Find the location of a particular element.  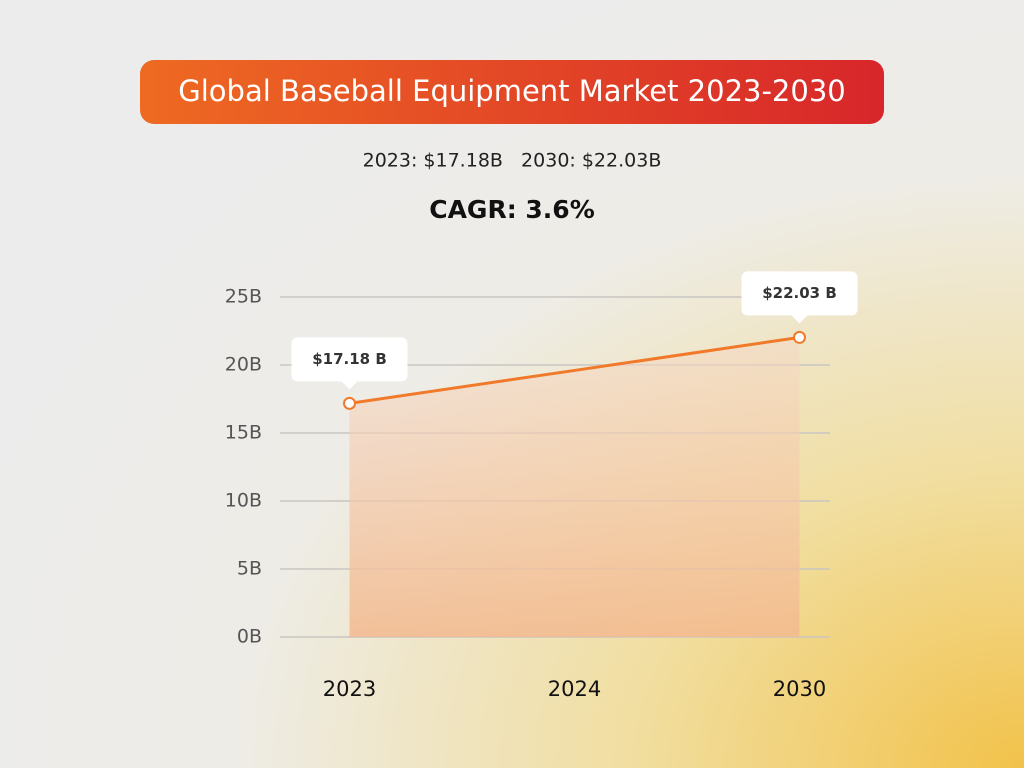

line is located at coordinates (574, 370).